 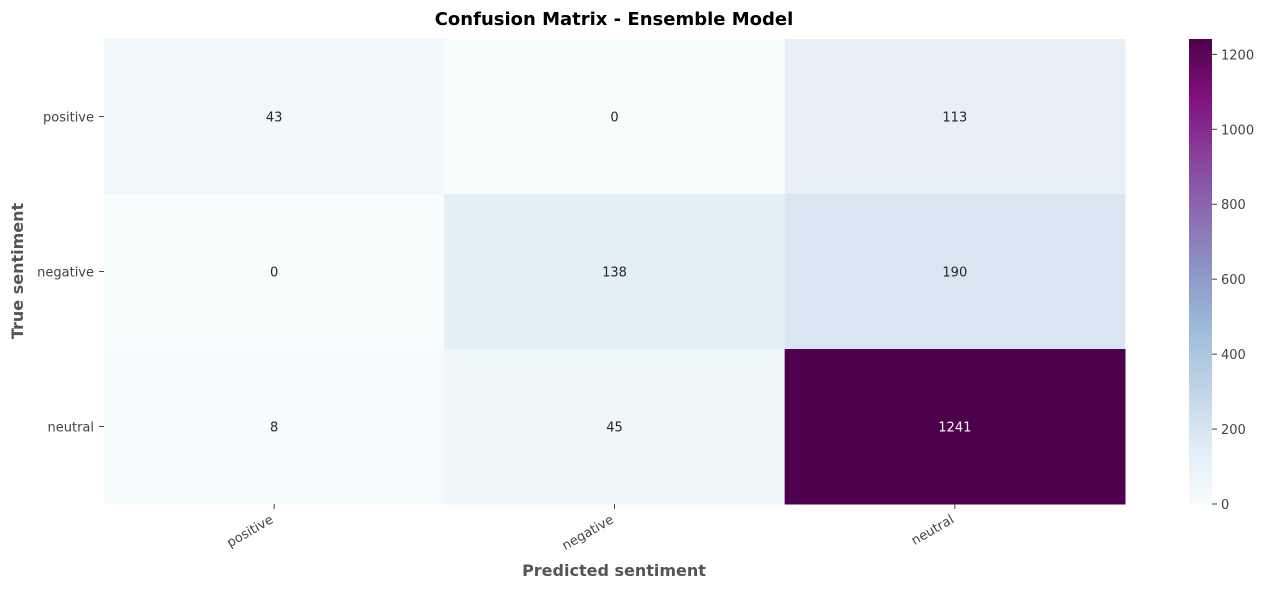 I want to click on cell-value-label: 190, so click(x=954, y=273).